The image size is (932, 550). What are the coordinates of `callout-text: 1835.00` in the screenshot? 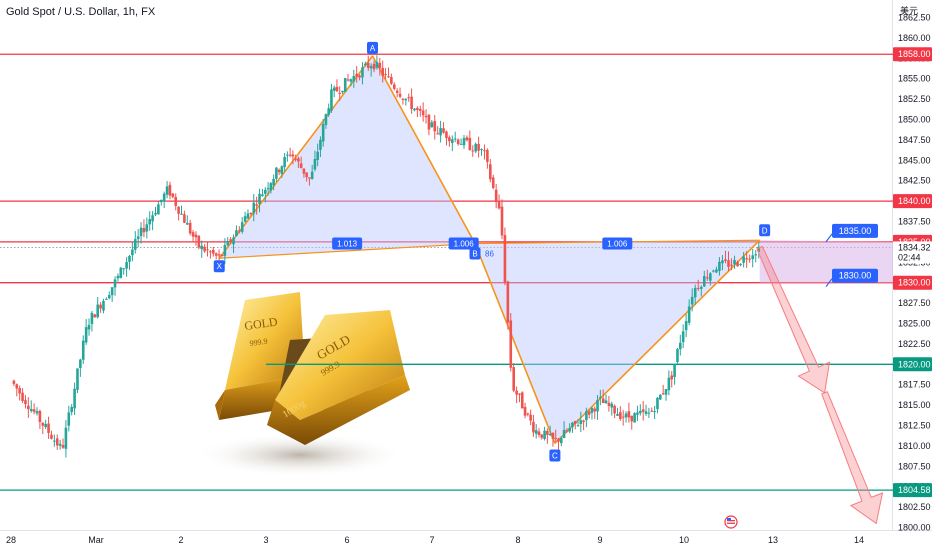 It's located at (855, 231).